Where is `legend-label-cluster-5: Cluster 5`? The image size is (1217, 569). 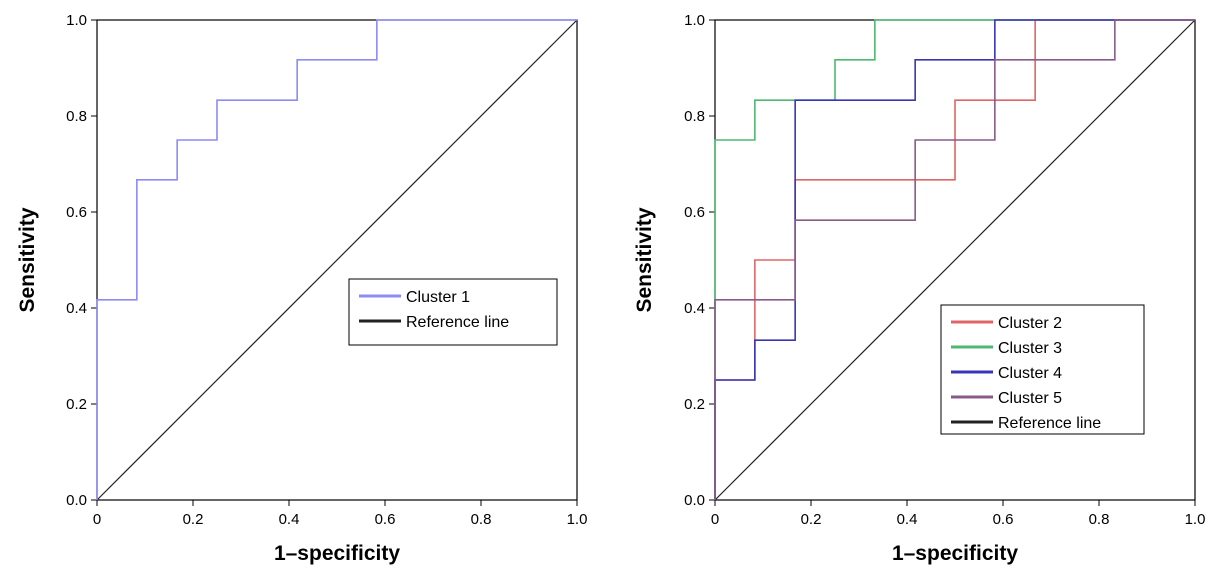
legend-label-cluster-5: Cluster 5 is located at coordinates (1030, 398).